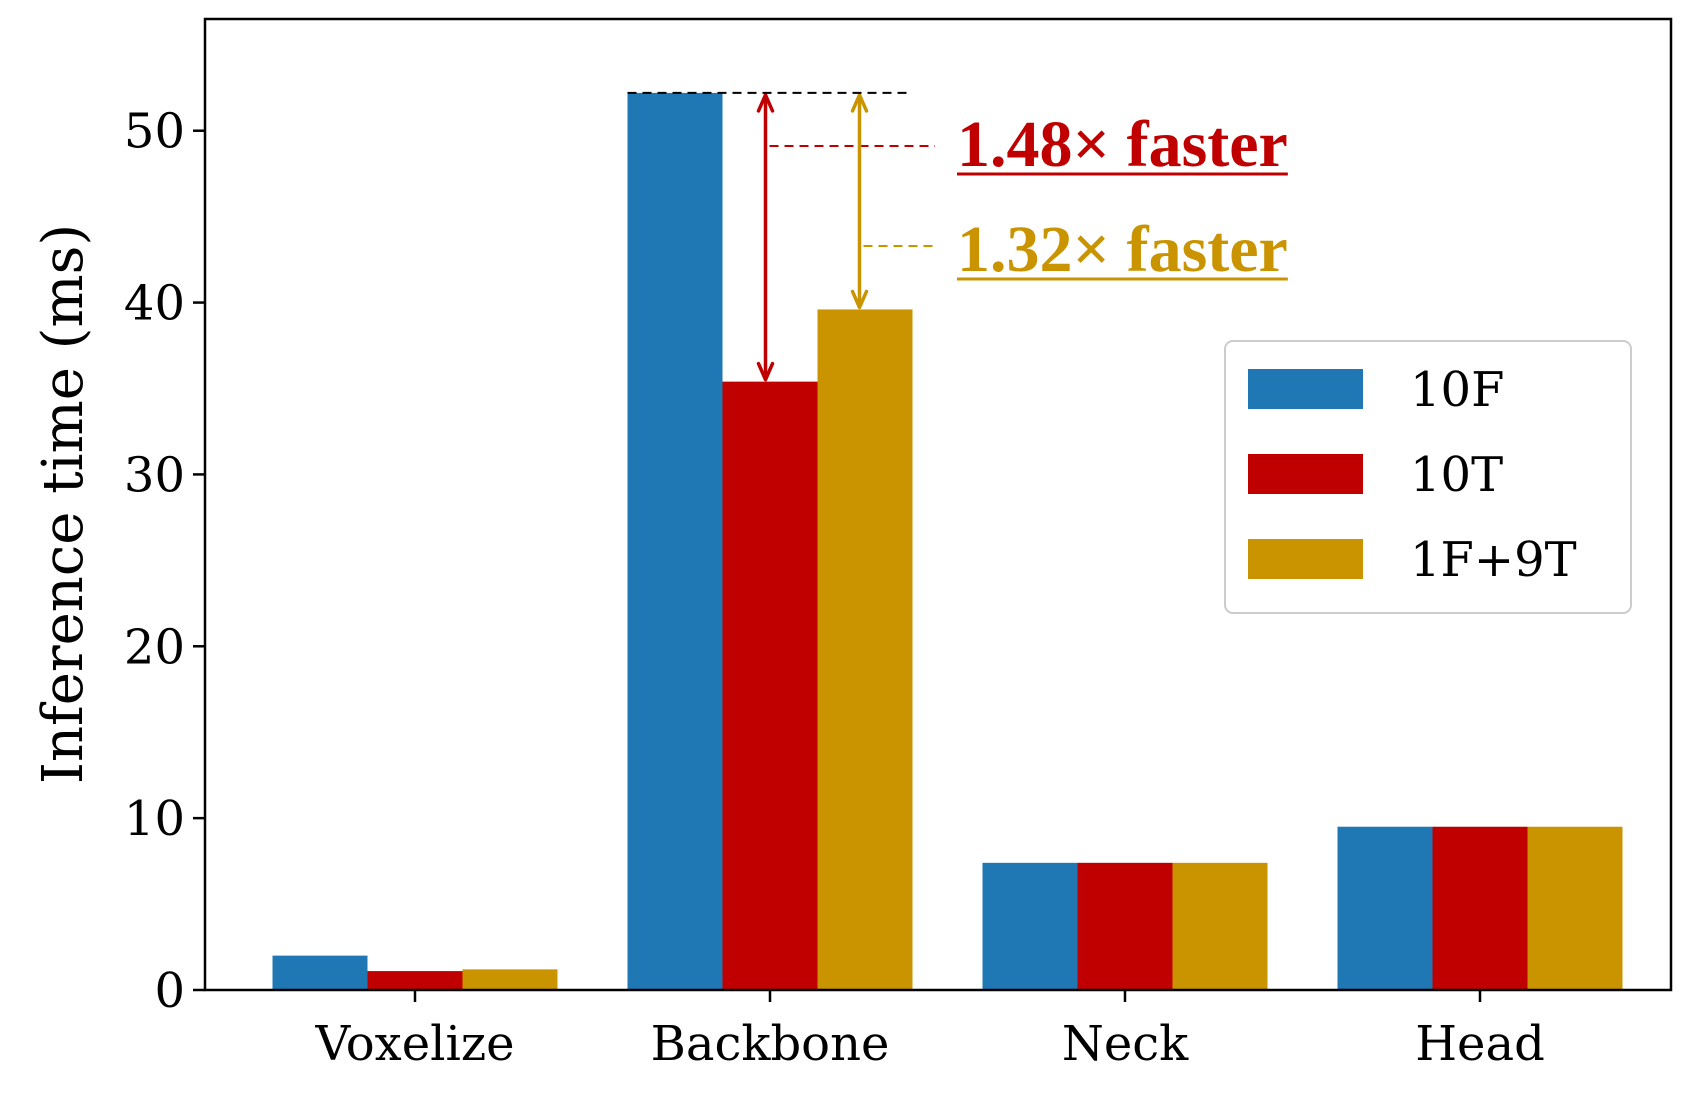 This screenshot has width=1703, height=1096. What do you see at coordinates (414, 1044) in the screenshot?
I see `x-tick-label-voxelize: Voxelize` at bounding box center [414, 1044].